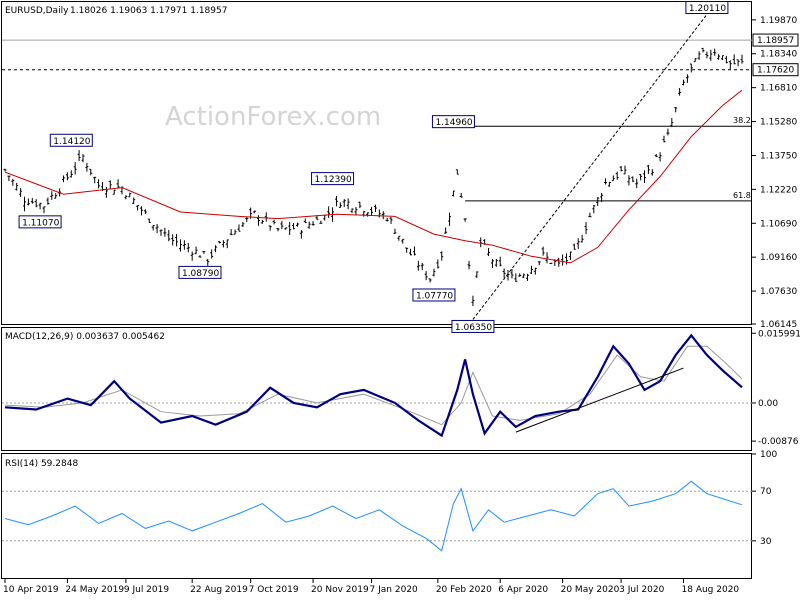  What do you see at coordinates (453, 123) in the screenshot?
I see `price-annotation-label: 1.14960` at bounding box center [453, 123].